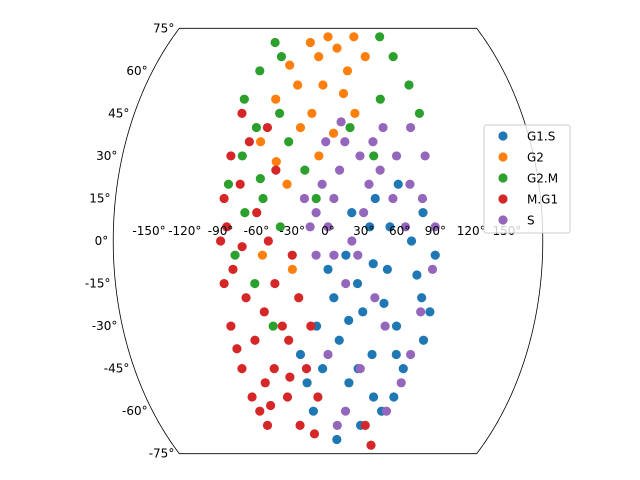 The width and height of the screenshot is (640, 480). I want to click on legend-label: G1.S, so click(541, 137).